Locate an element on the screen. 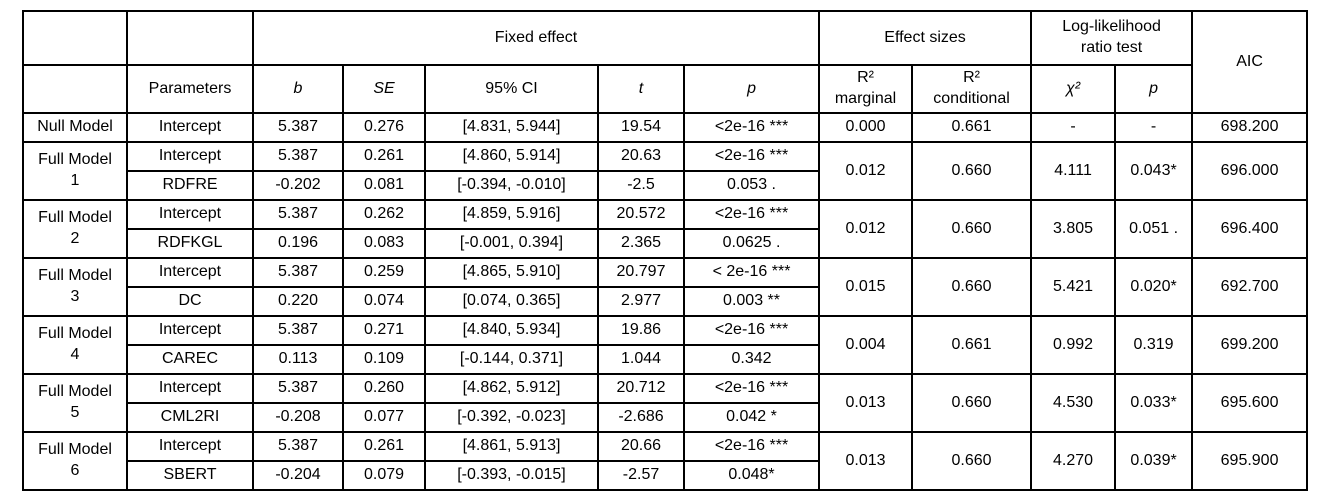  cell-ci: [4.861, 5.913] is located at coordinates (511, 446).